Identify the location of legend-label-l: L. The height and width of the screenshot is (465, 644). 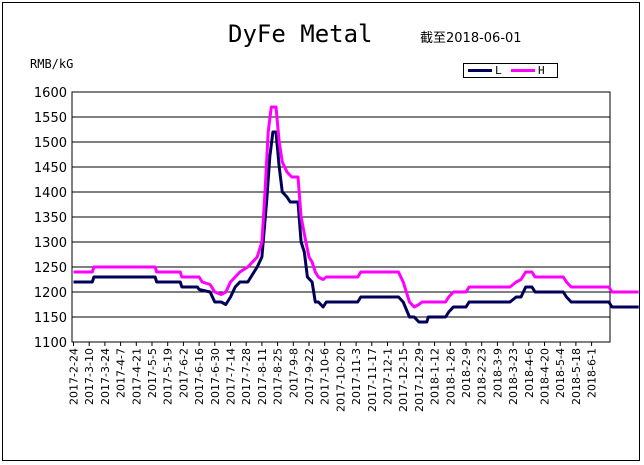
(498, 70).